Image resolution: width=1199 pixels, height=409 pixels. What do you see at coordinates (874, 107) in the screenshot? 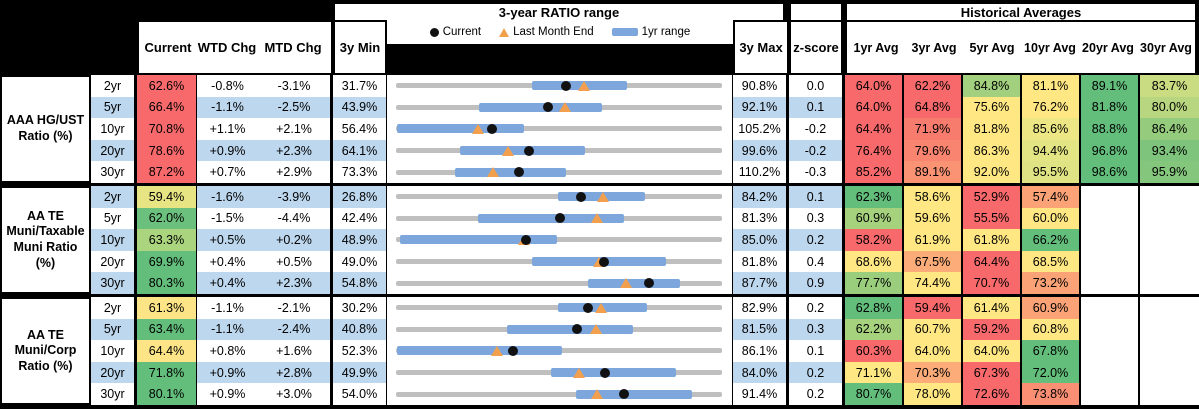
I see `avg-cell: 64.0%` at bounding box center [874, 107].